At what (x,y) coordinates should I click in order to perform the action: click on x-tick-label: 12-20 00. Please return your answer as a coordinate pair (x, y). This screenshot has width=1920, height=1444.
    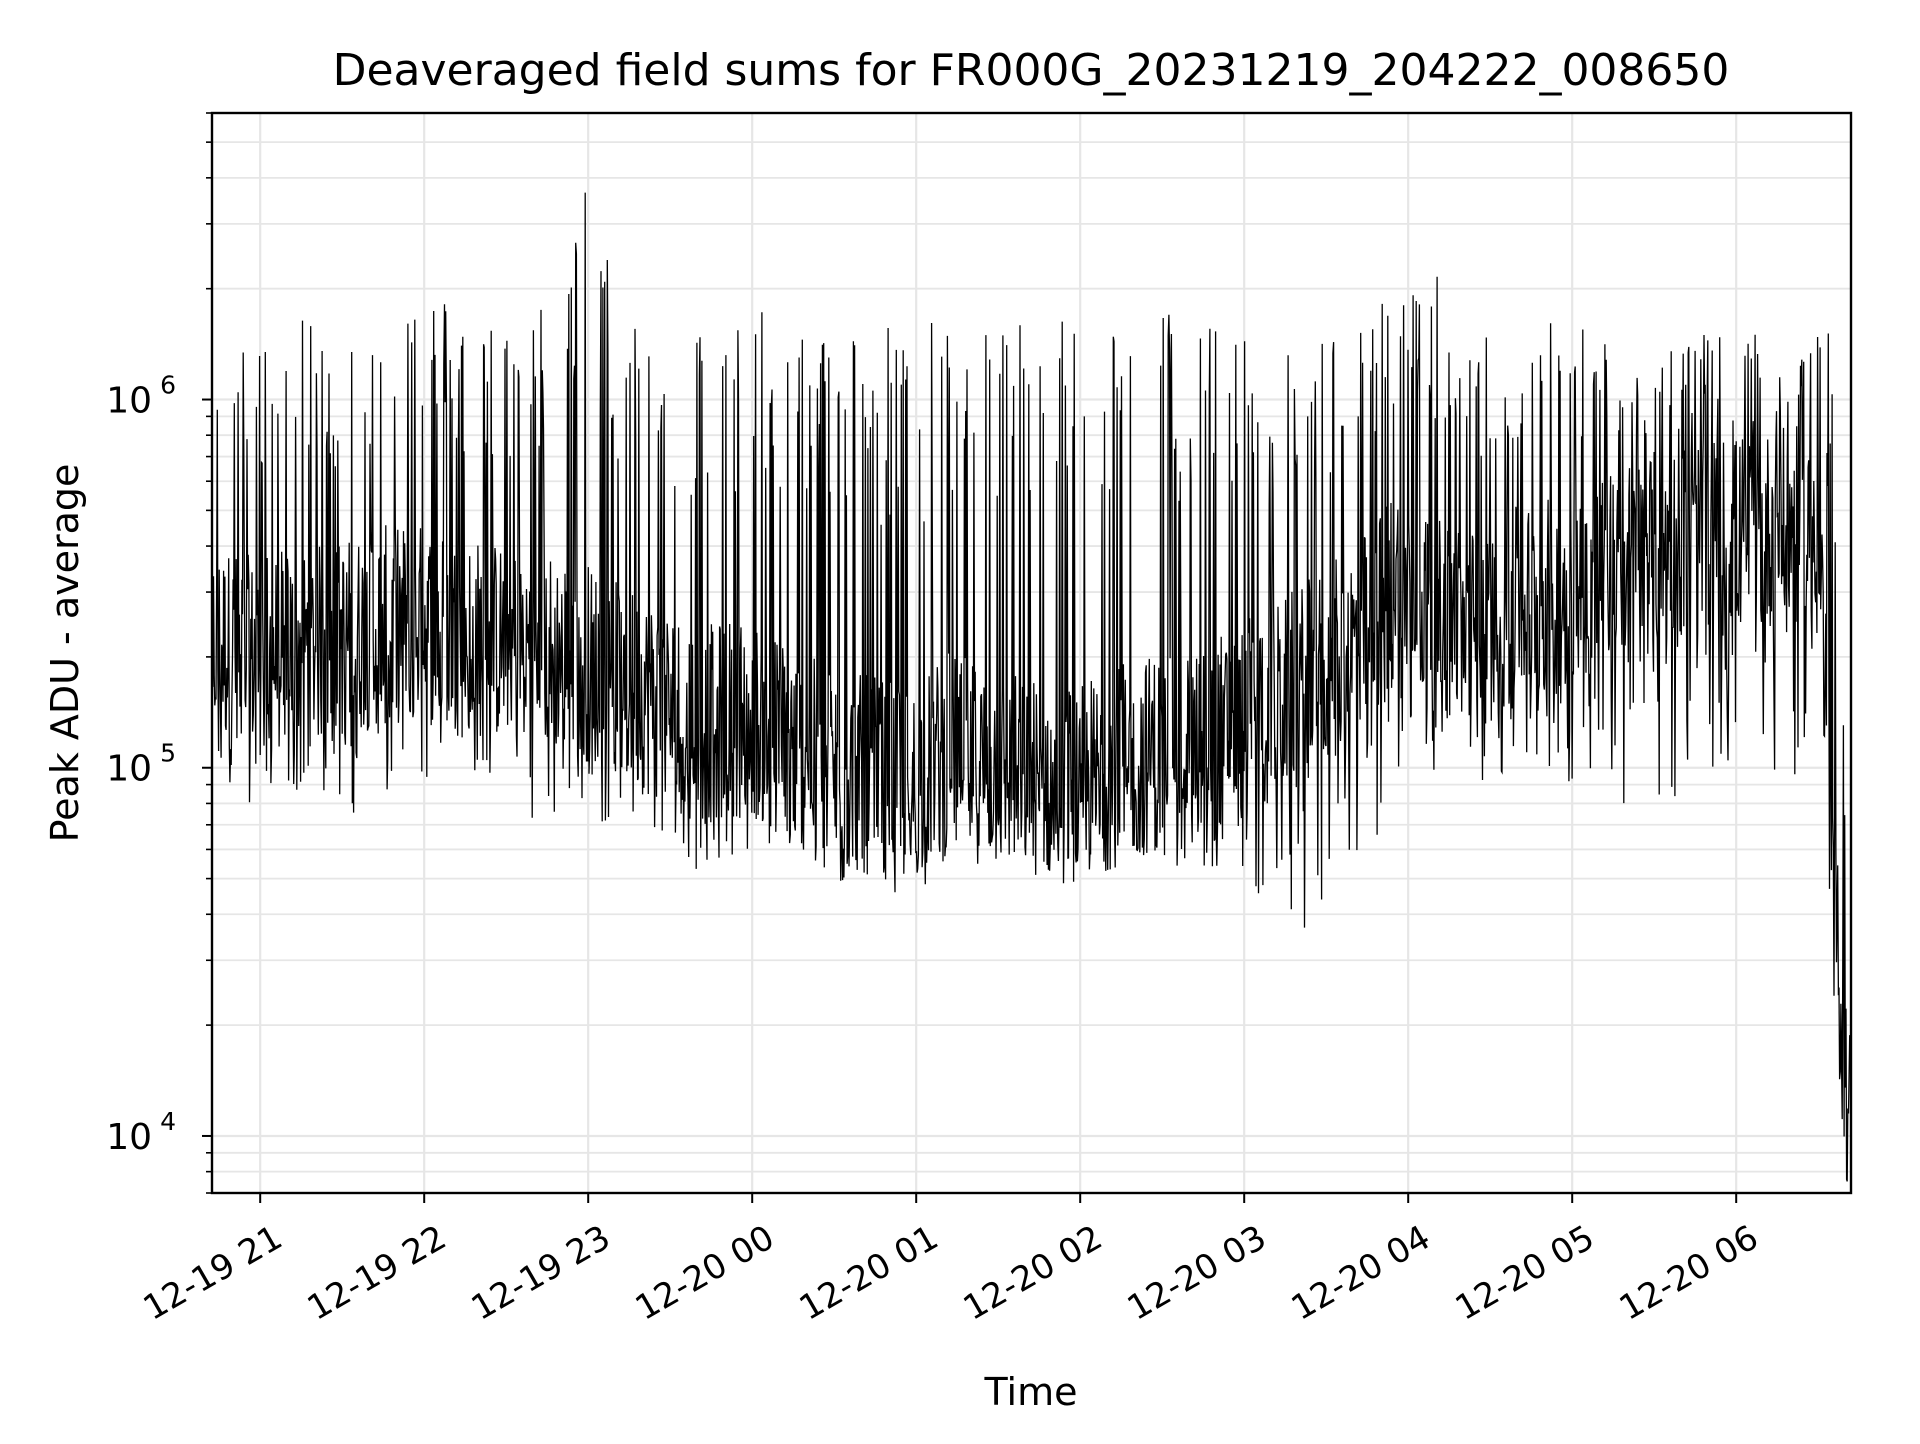
    Looking at the image, I should click on (705, 1273).